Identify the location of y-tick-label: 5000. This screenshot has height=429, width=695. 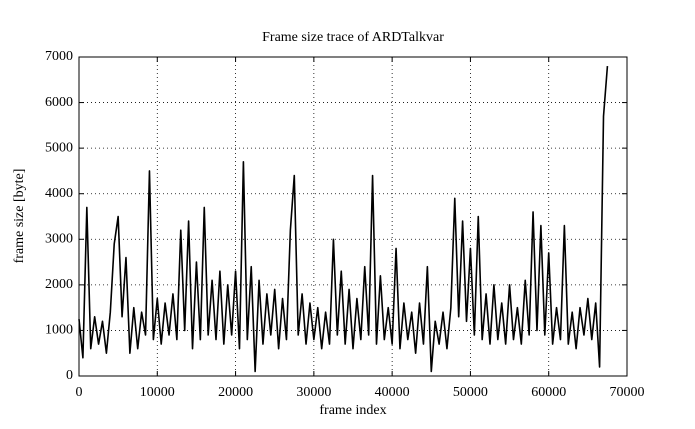
(59, 147).